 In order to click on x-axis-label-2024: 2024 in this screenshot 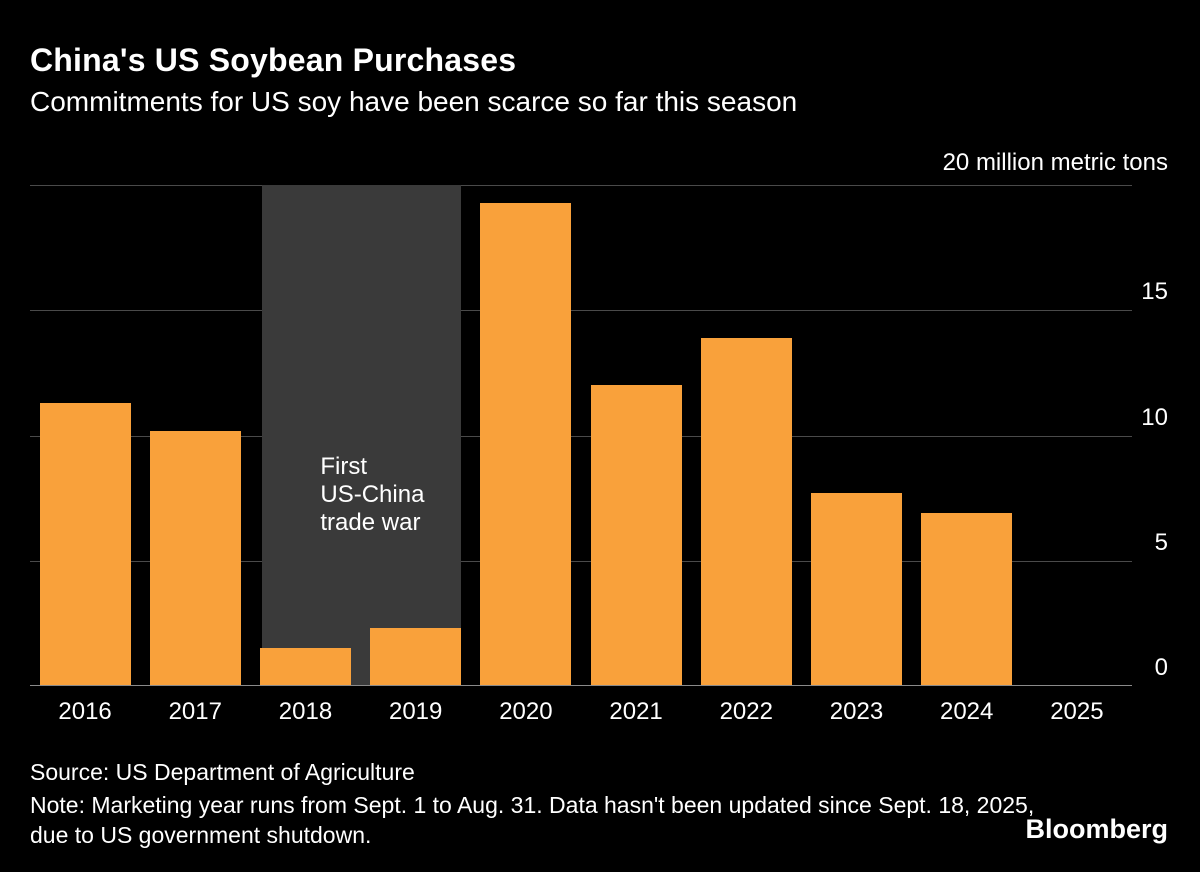, I will do `click(966, 711)`.